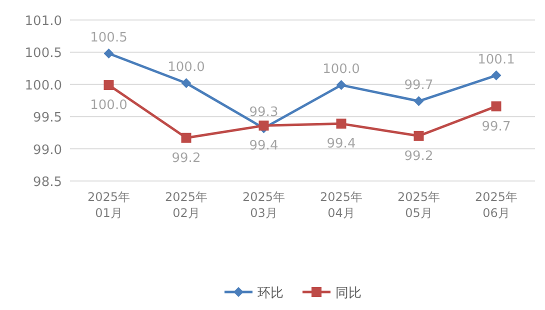 The height and width of the screenshot is (310, 545). Describe the element at coordinates (109, 38) in the screenshot. I see `data-label: 100.5` at that location.